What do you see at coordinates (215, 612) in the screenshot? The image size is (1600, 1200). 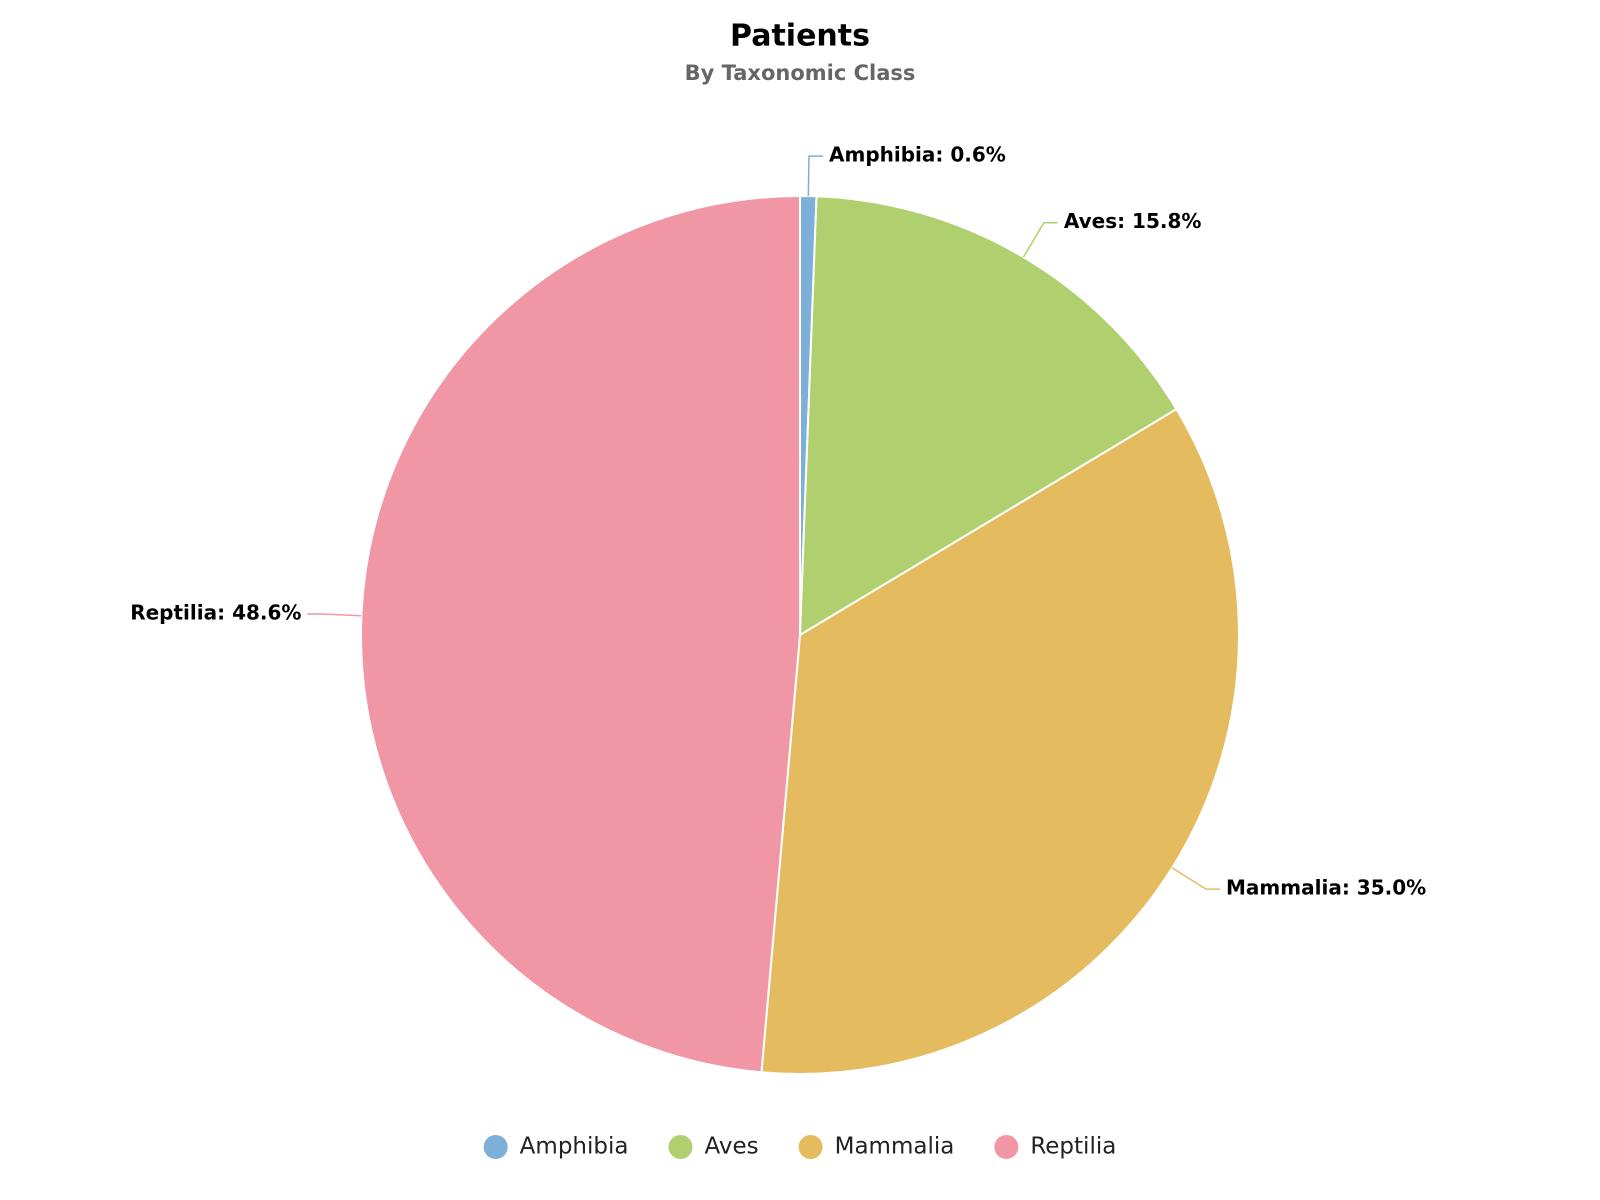 I see `data-label: Reptilia: 48.6%` at bounding box center [215, 612].